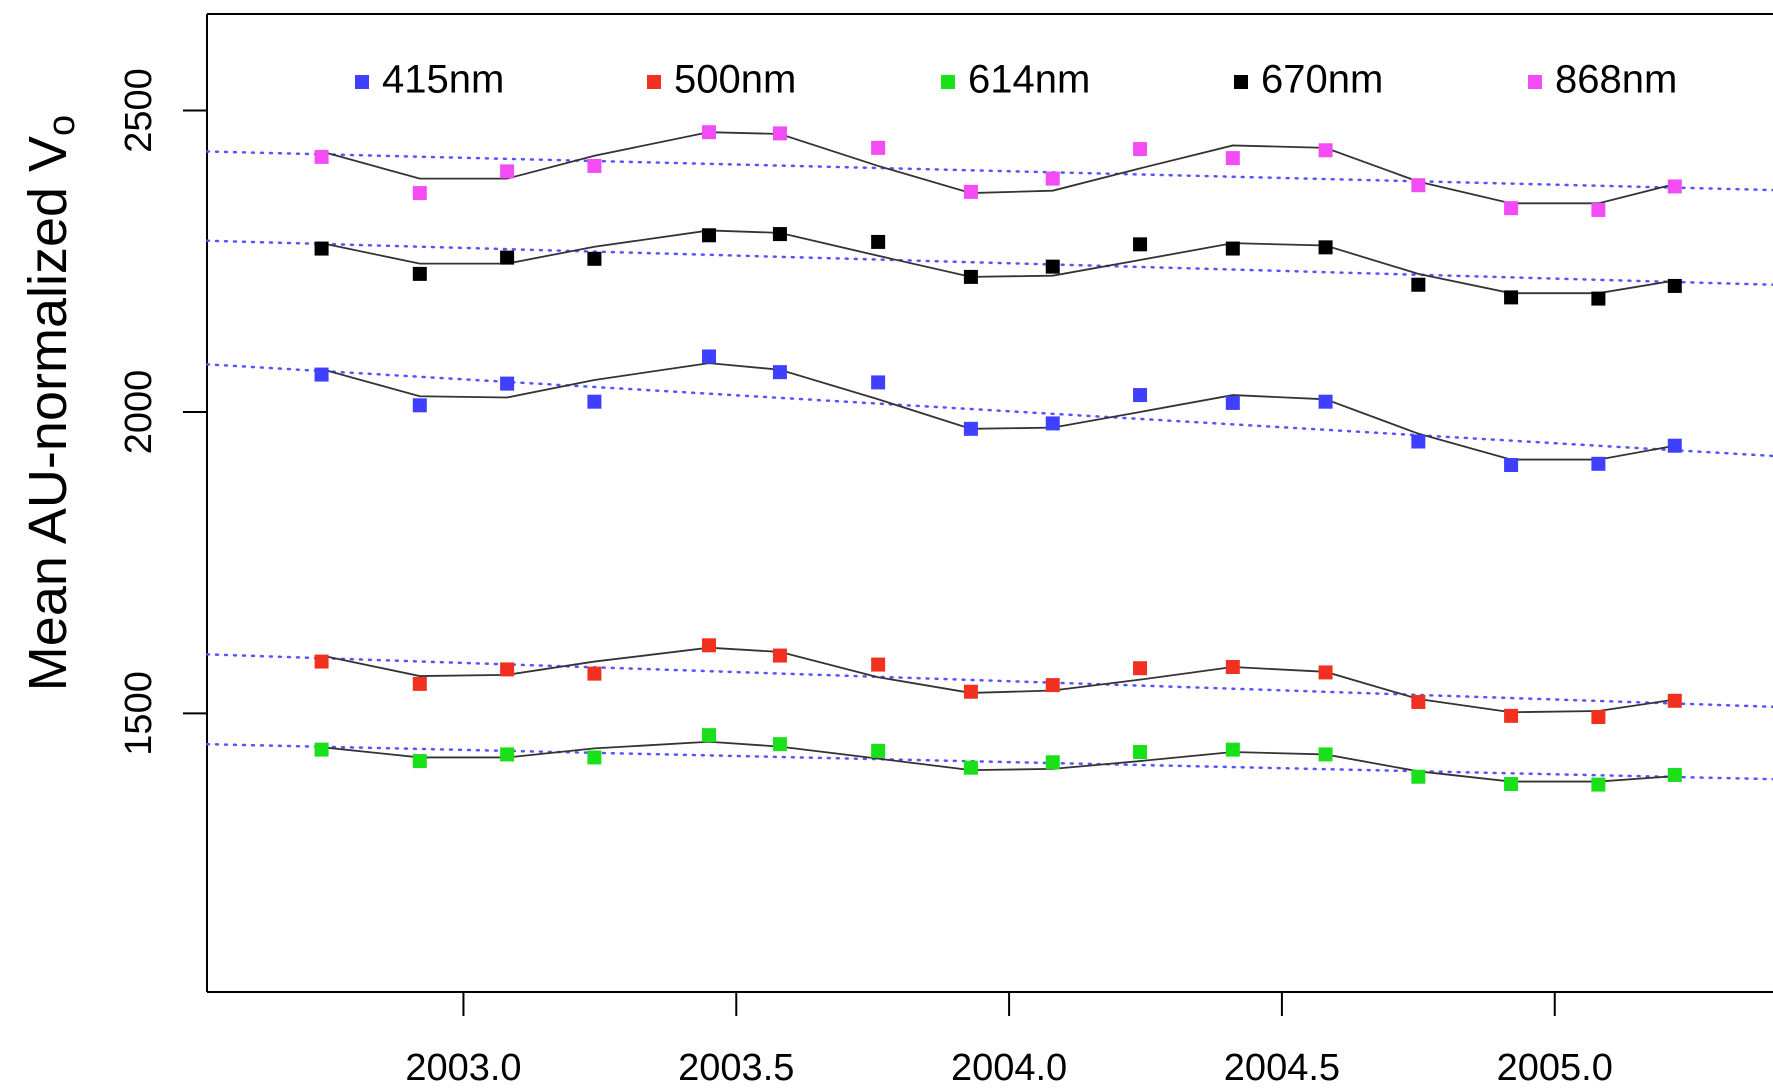 Image resolution: width=1773 pixels, height=1089 pixels. What do you see at coordinates (139, 713) in the screenshot?
I see `y-tick-label: 1500` at bounding box center [139, 713].